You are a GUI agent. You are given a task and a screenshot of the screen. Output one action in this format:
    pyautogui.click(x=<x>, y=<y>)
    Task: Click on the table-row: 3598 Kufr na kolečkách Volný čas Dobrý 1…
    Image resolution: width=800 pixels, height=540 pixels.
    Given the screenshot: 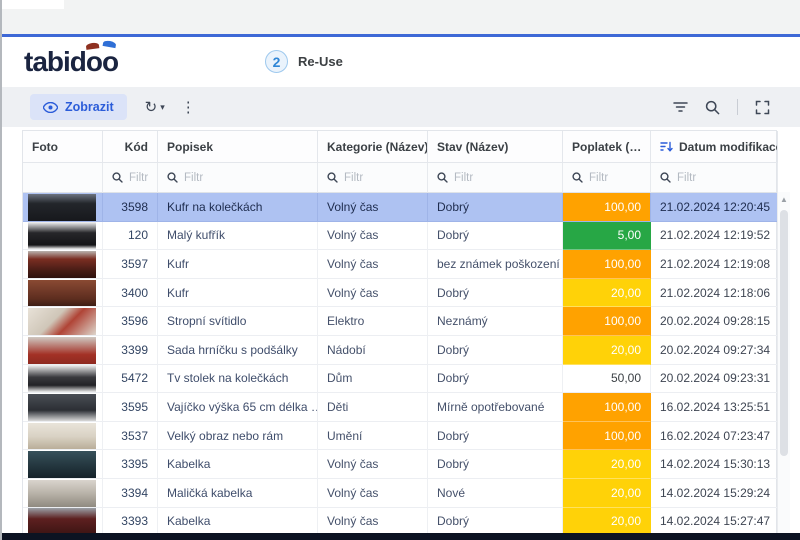 What is the action you would take?
    pyautogui.click(x=400, y=207)
    